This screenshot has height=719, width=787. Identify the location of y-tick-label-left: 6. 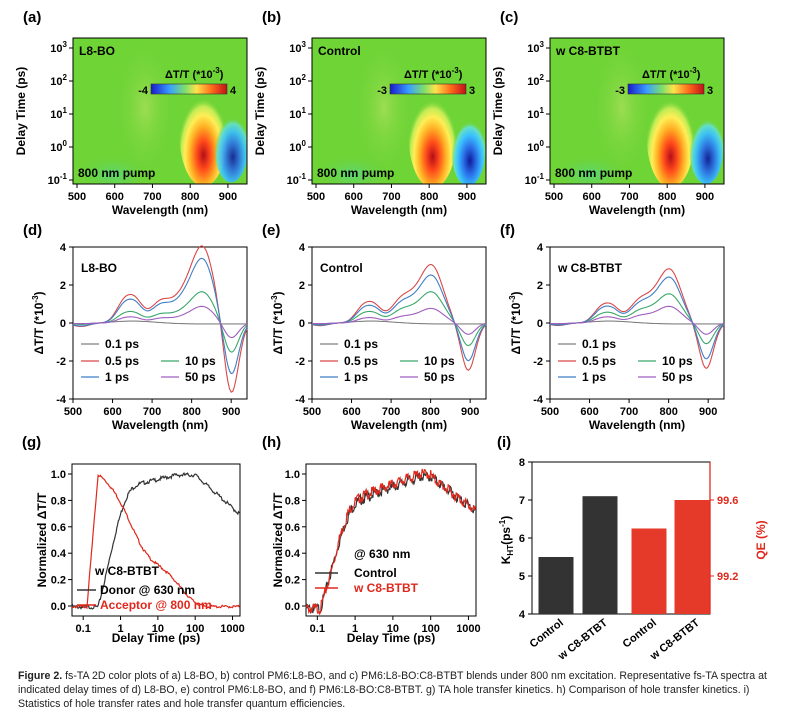
(522, 539).